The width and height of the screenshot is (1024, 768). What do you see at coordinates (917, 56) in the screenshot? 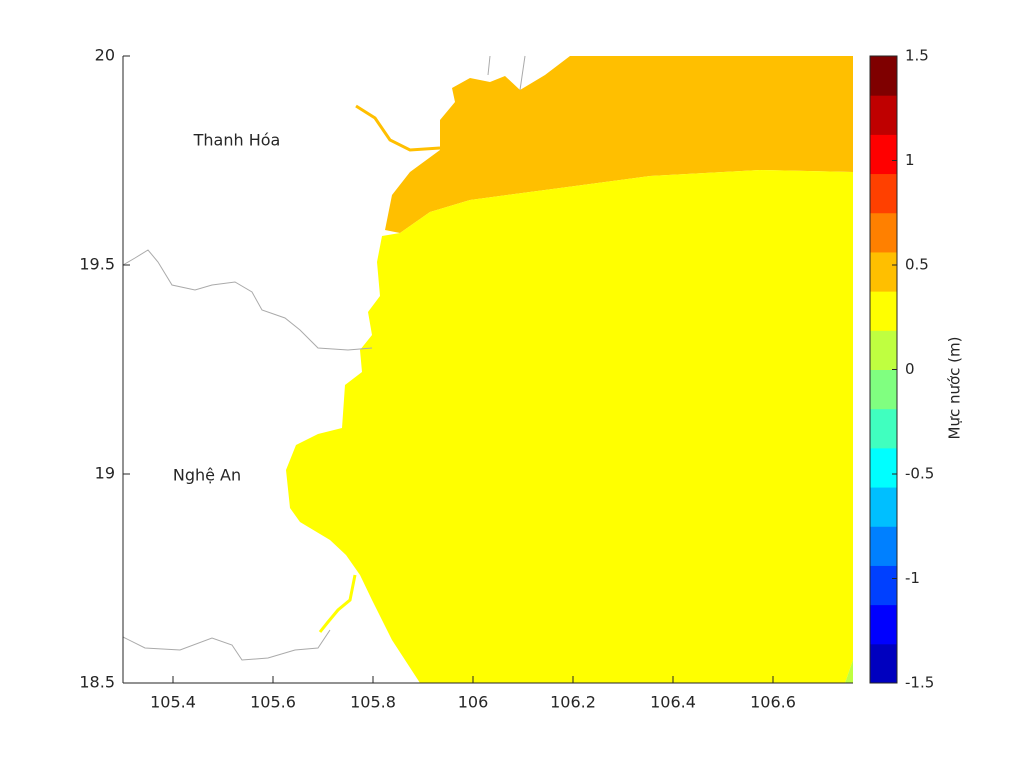
I see `colorbar-tick-label: 1.5` at bounding box center [917, 56].